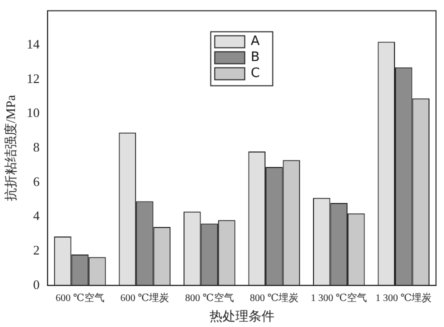 Image resolution: width=444 pixels, height=327 pixels. I want to click on x-tick-label: 1 300 ℃空气, so click(338, 298).